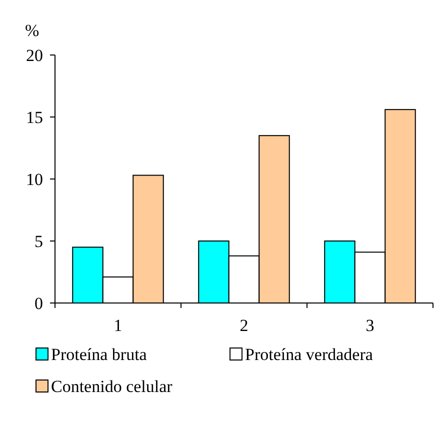 The image size is (443, 424). What do you see at coordinates (118, 325) in the screenshot?
I see `x-tick-label: 1` at bounding box center [118, 325].